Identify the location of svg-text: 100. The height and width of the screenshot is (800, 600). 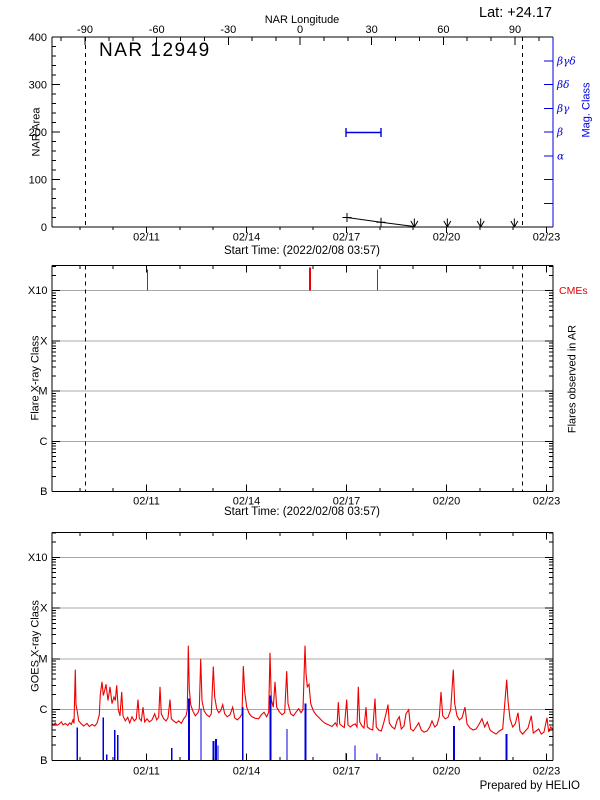
(38, 181).